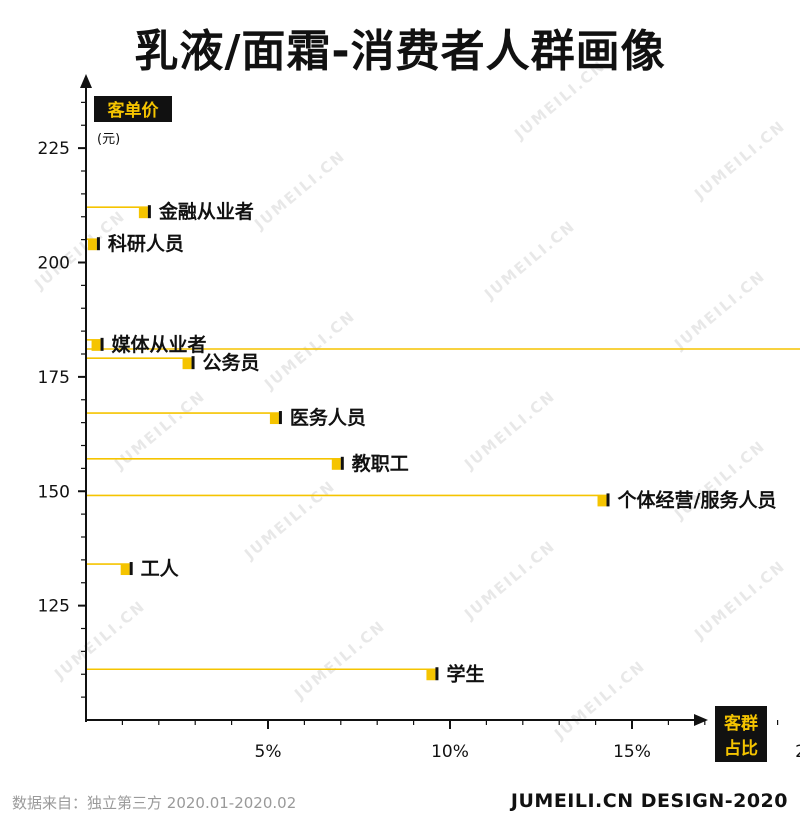 Image resolution: width=800 pixels, height=824 pixels. Describe the element at coordinates (309, 350) in the screenshot. I see `watermark-text-6: JUMEILI.CN` at that location.